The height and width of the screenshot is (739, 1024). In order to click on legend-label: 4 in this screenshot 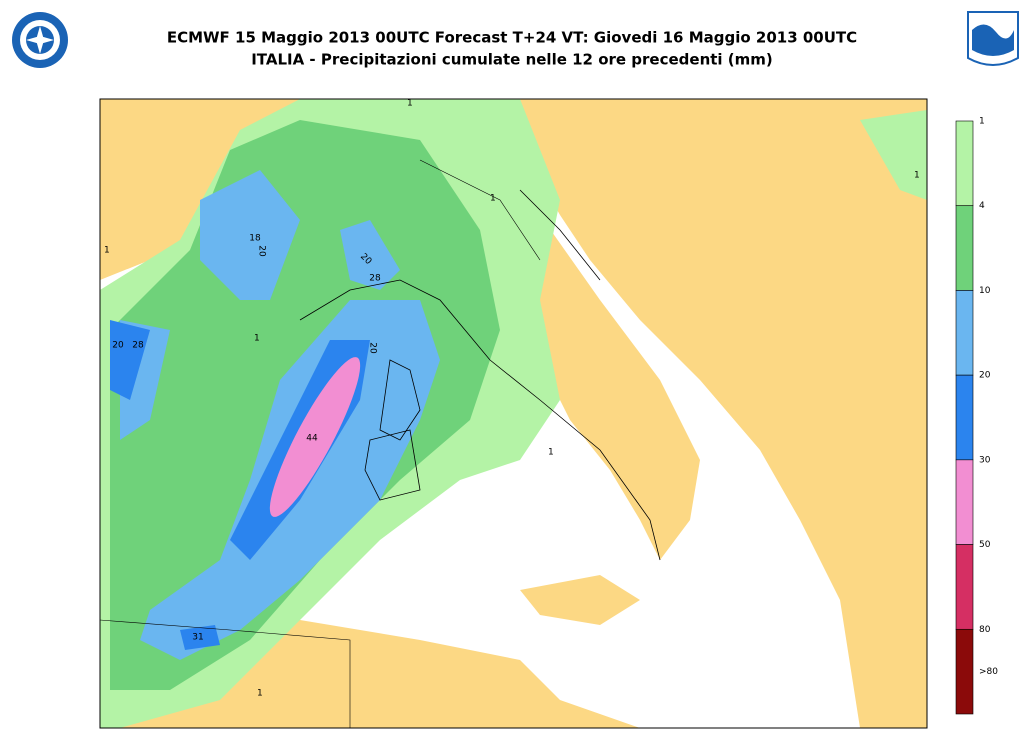, I will do `click(982, 206)`.